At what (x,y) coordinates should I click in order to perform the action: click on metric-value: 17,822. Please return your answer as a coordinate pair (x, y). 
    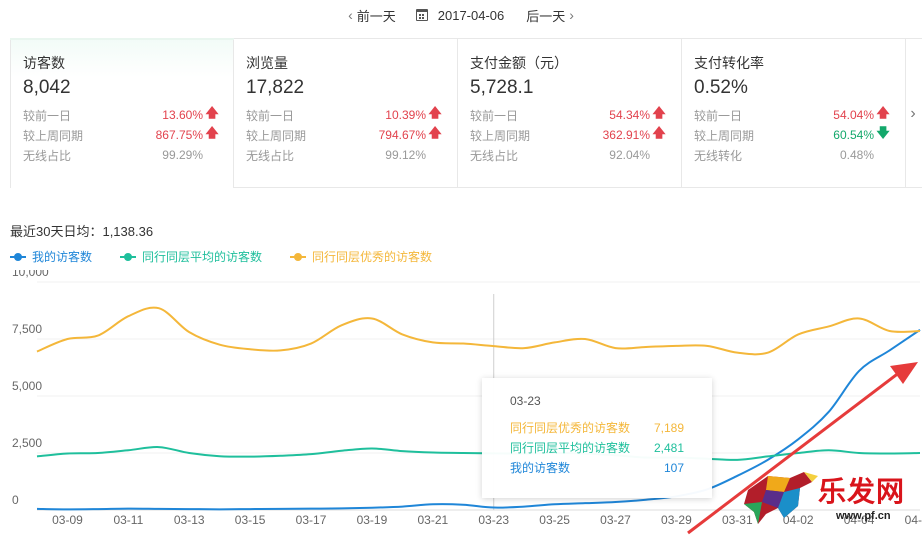
    Looking at the image, I should click on (275, 87).